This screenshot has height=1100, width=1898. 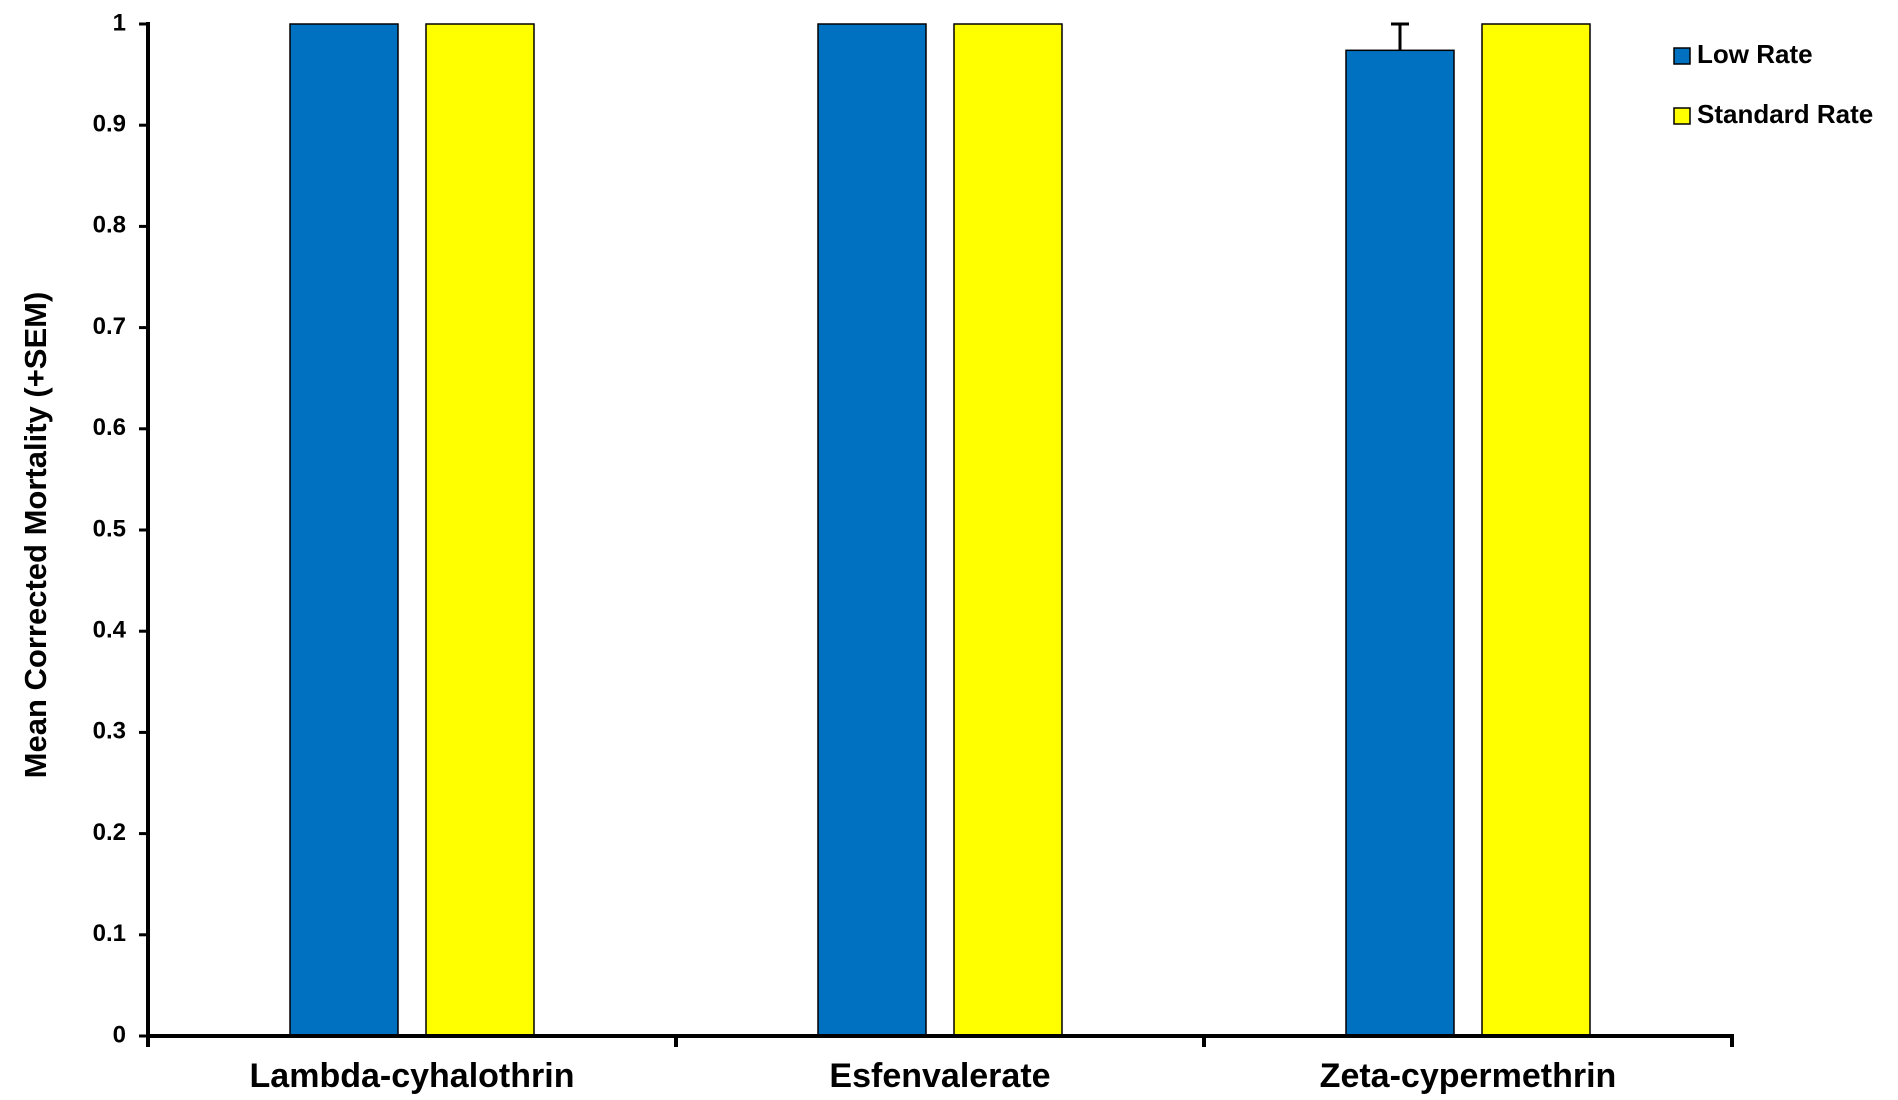 What do you see at coordinates (109, 326) in the screenshot?
I see `y-tick-label: 0.7` at bounding box center [109, 326].